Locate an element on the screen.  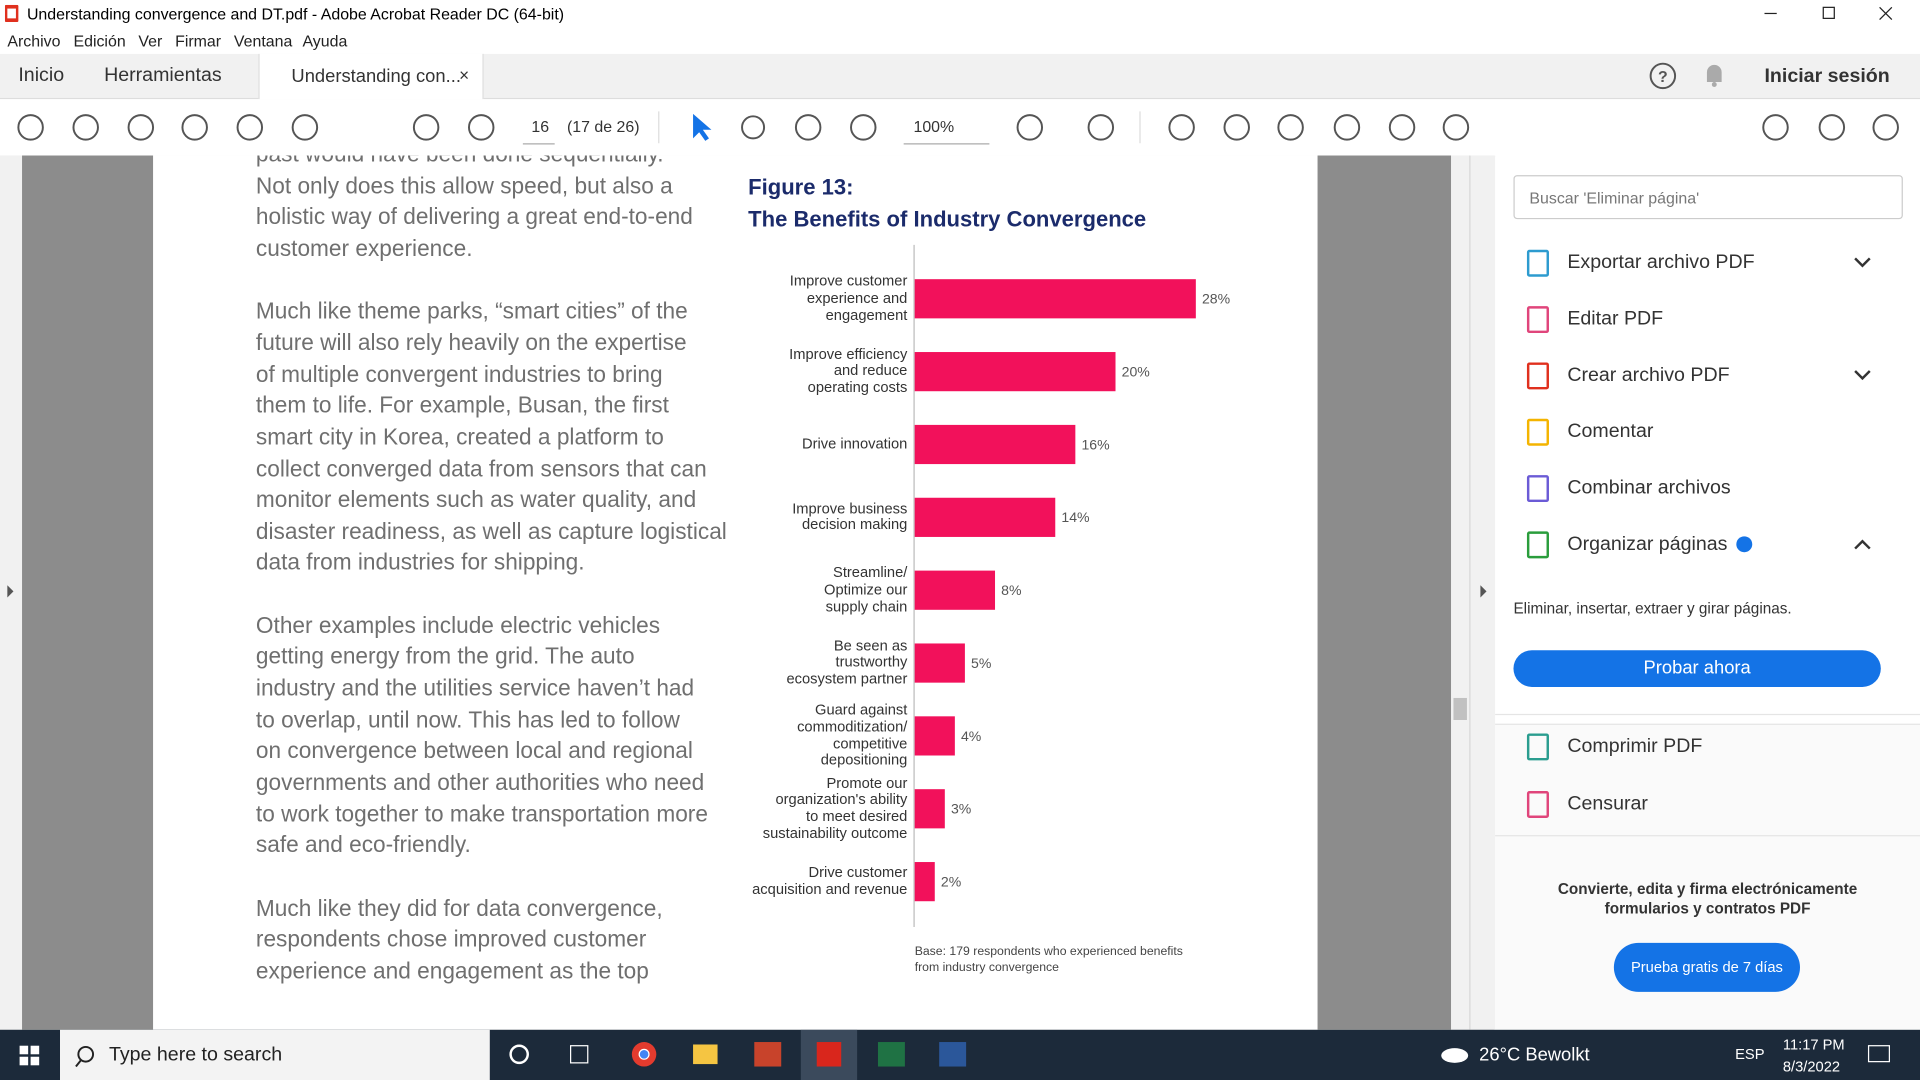
left-rail is located at coordinates (11, 592).